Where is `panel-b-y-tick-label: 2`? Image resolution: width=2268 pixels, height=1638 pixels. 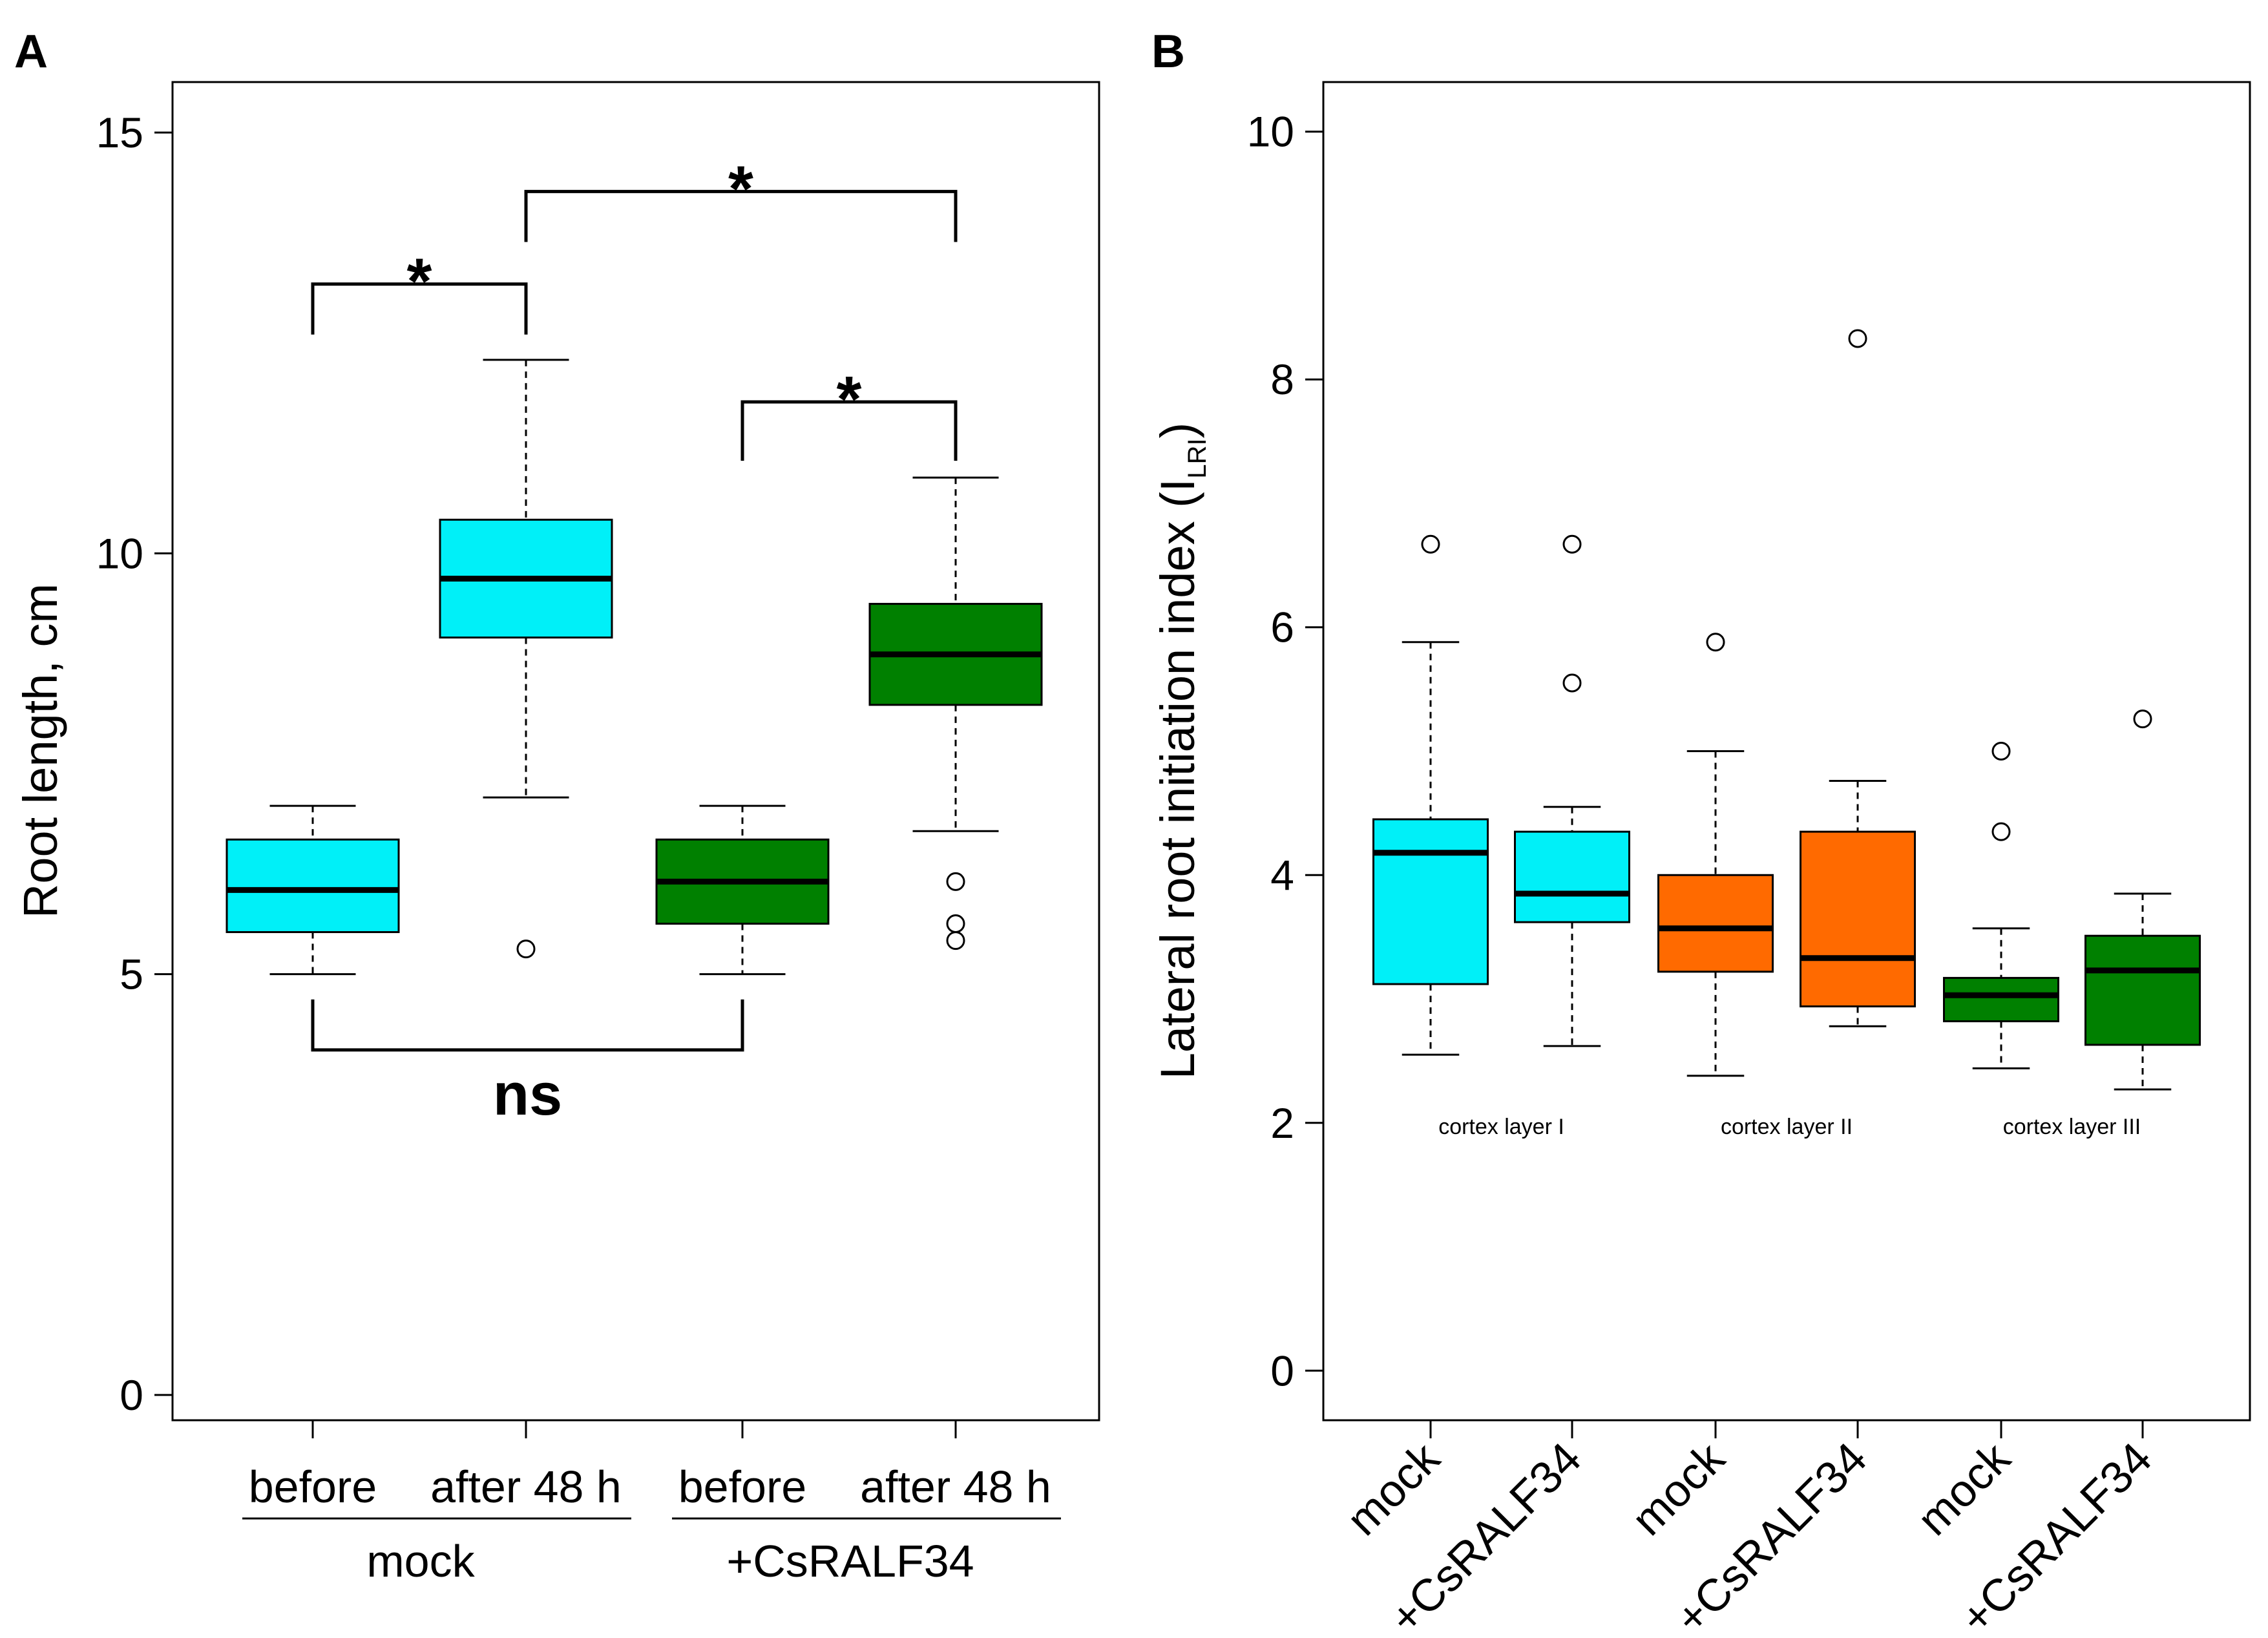
panel-b-y-tick-label: 2 is located at coordinates (1282, 1123).